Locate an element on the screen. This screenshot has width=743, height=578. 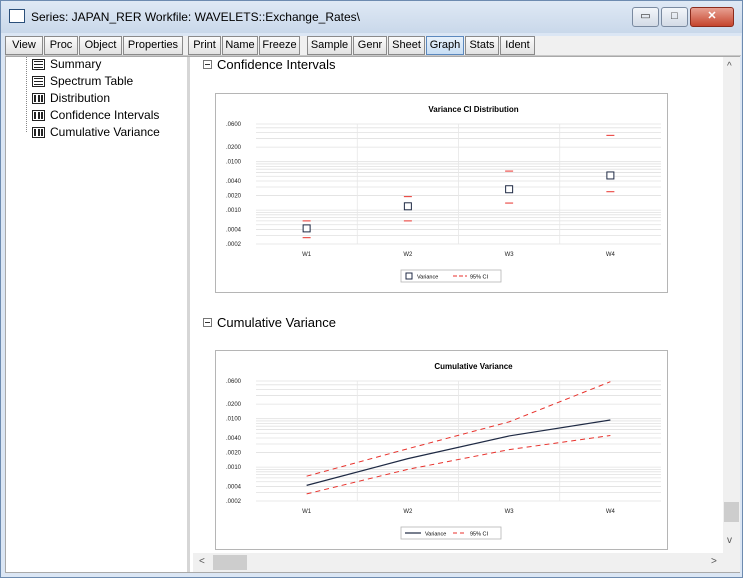
toolbar-ident-button: Ident is located at coordinates (517, 45).